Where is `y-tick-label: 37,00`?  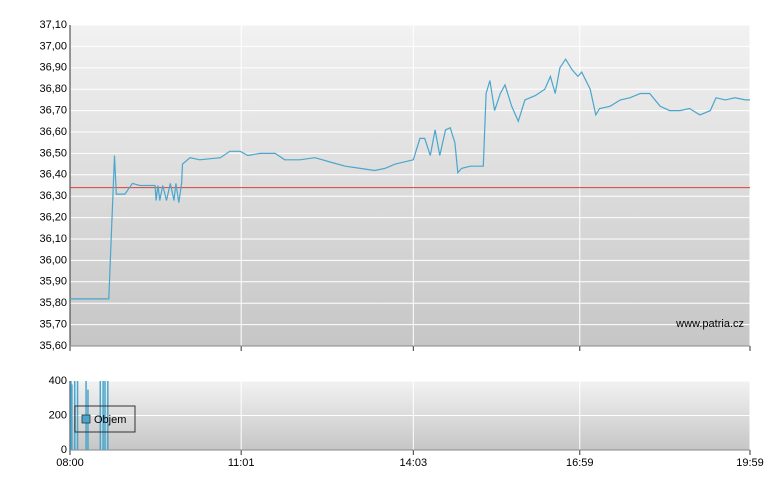
y-tick-label: 37,00 is located at coordinates (53, 46).